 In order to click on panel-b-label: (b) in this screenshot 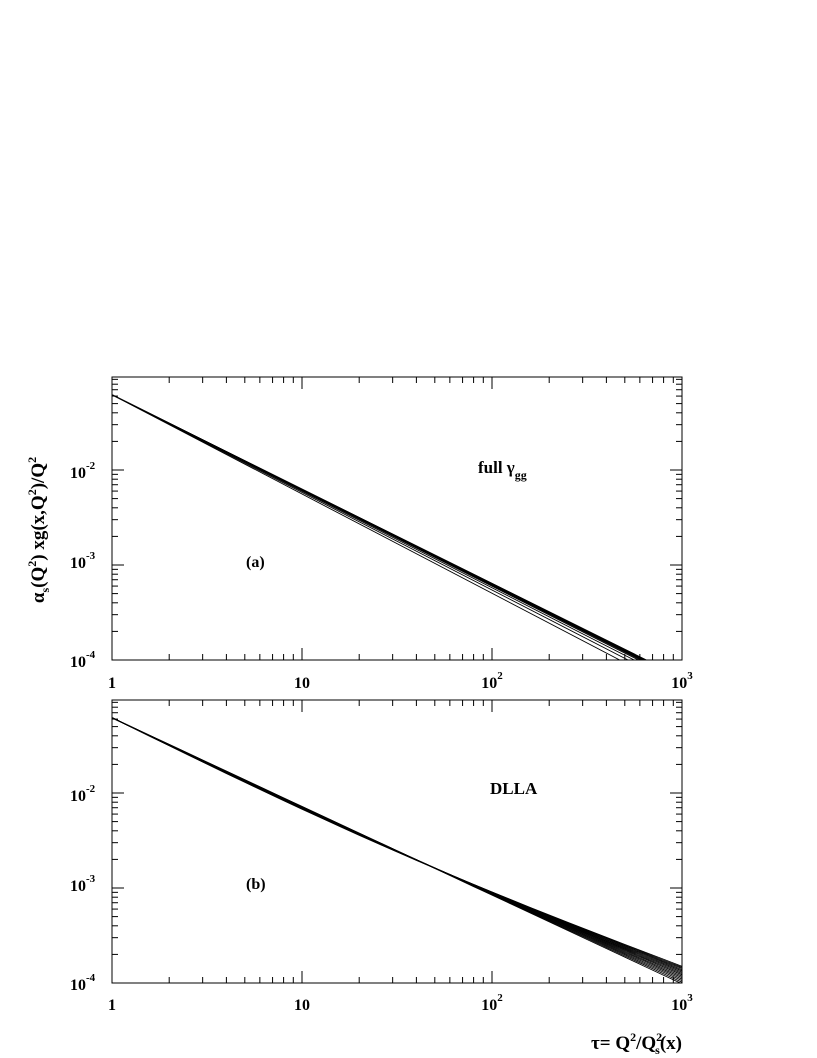, I will do `click(256, 884)`.